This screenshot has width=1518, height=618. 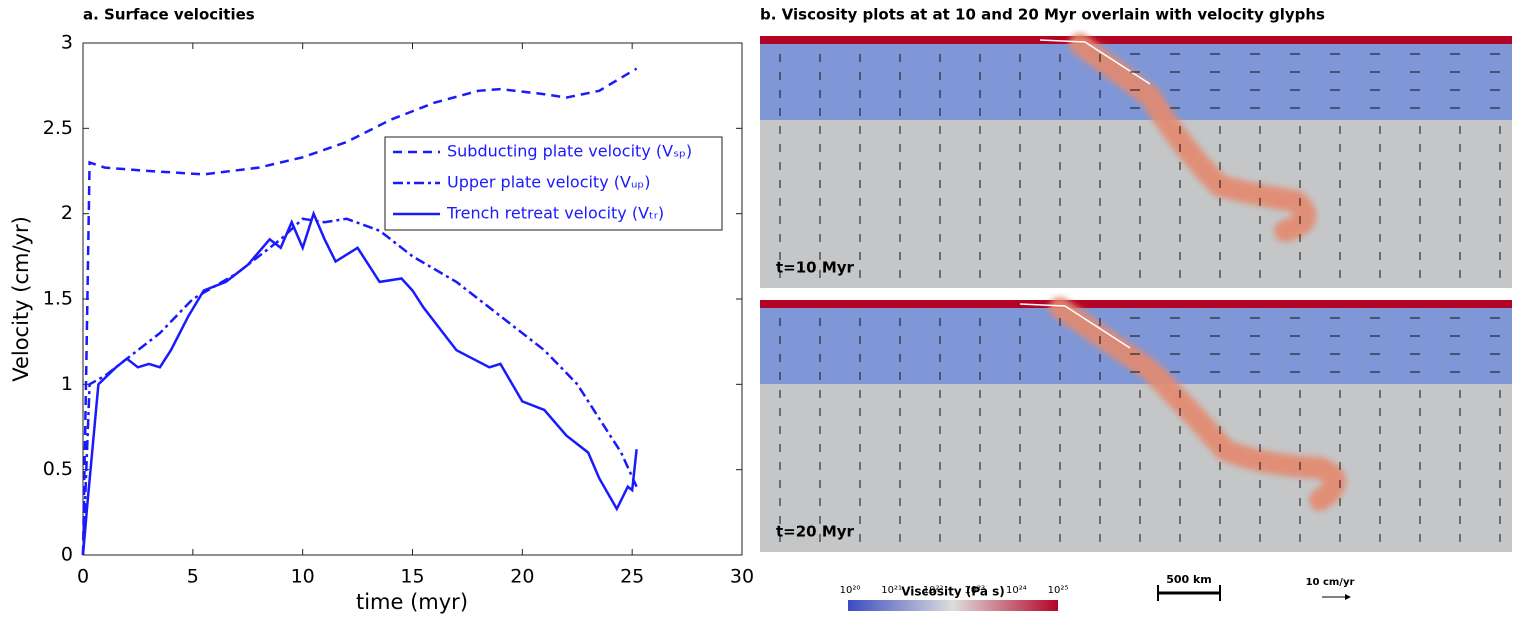 I want to click on legend-box, so click(x=553, y=183).